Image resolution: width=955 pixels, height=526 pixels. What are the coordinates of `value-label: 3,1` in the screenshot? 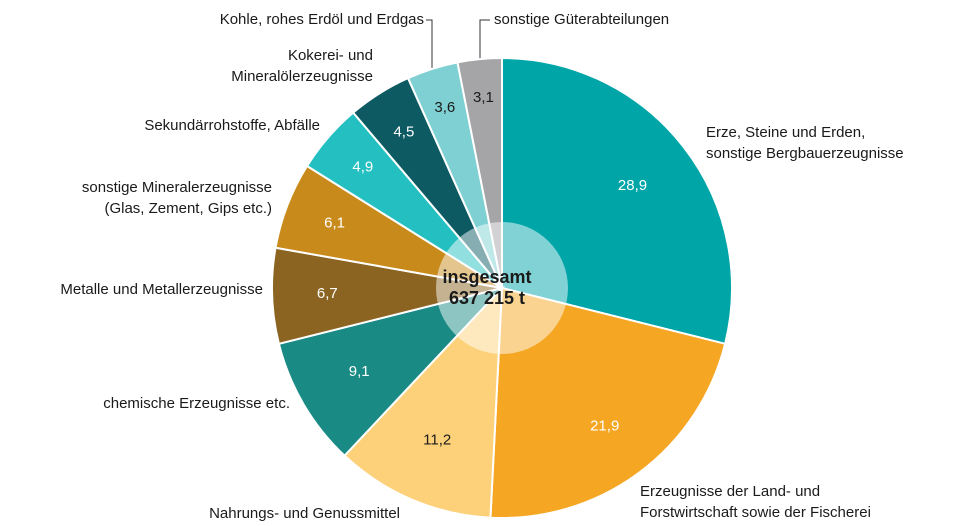 It's located at (483, 97).